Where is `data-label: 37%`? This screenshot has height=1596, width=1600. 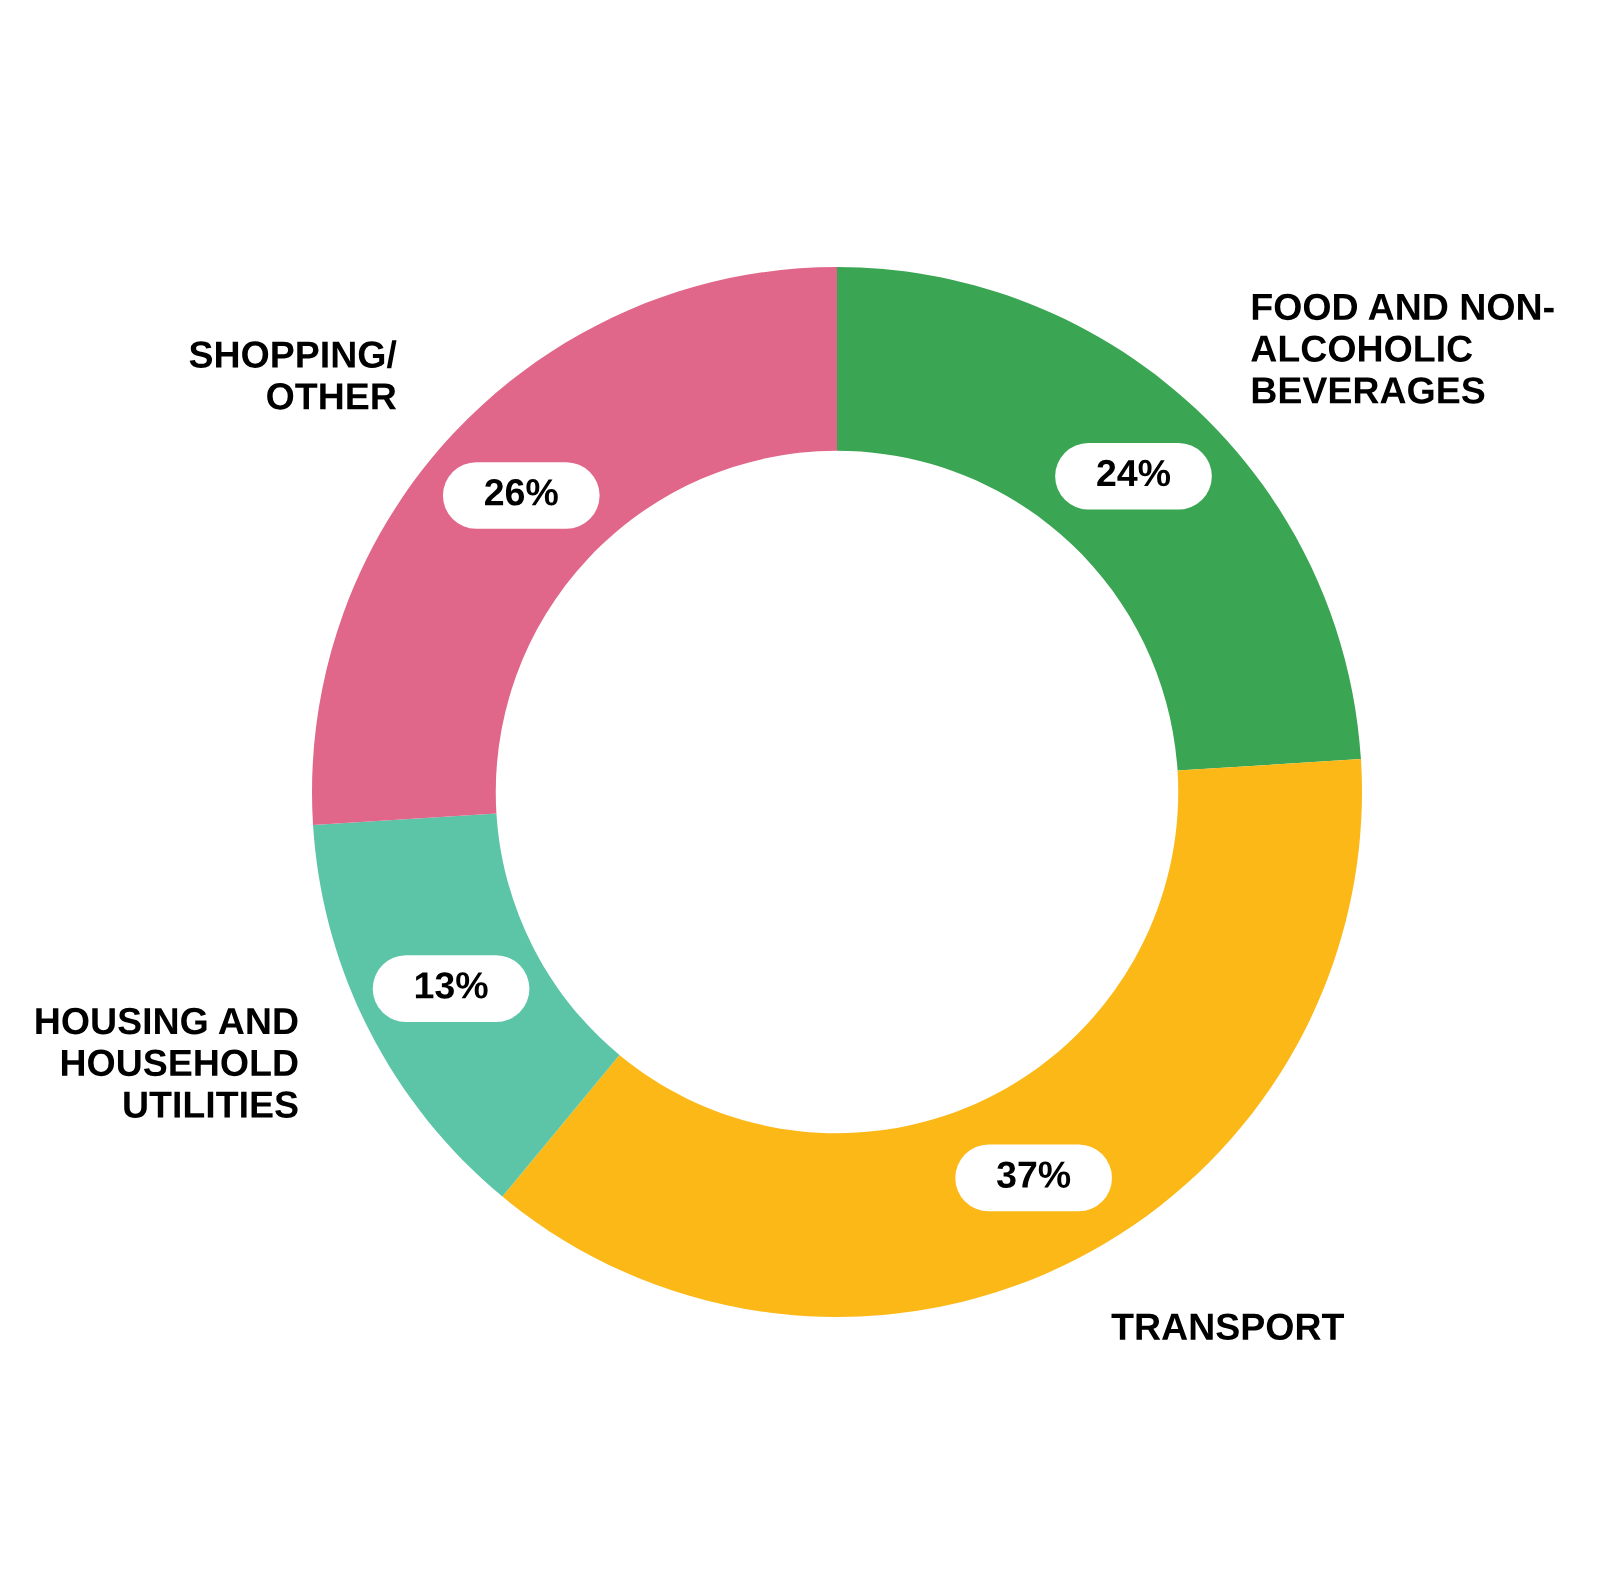
data-label: 37% is located at coordinates (1033, 1175).